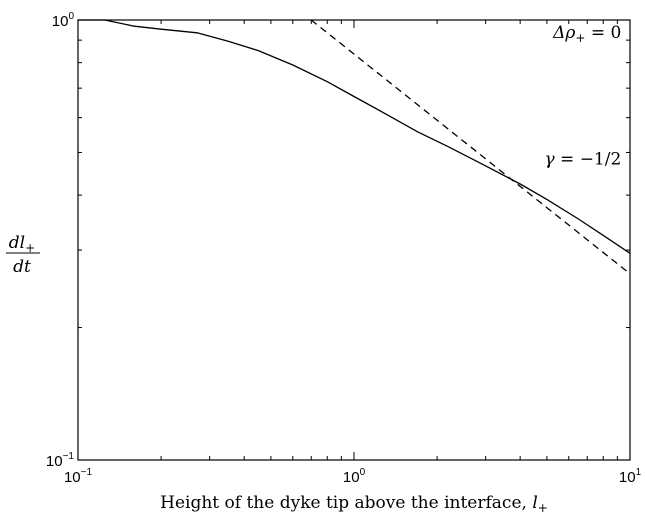 The image size is (645, 514). I want to click on annotation-label: γ = −1/2, so click(582, 159).